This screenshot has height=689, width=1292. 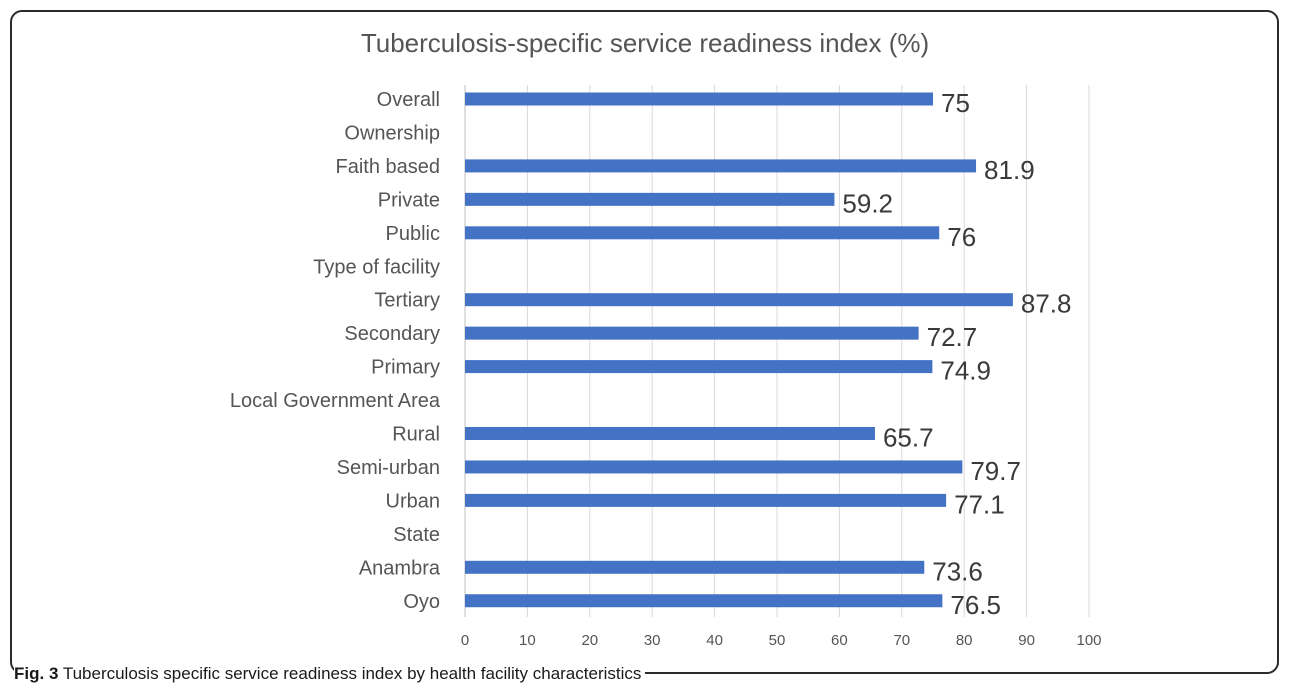 What do you see at coordinates (777, 640) in the screenshot?
I see `x-tick-label: 50` at bounding box center [777, 640].